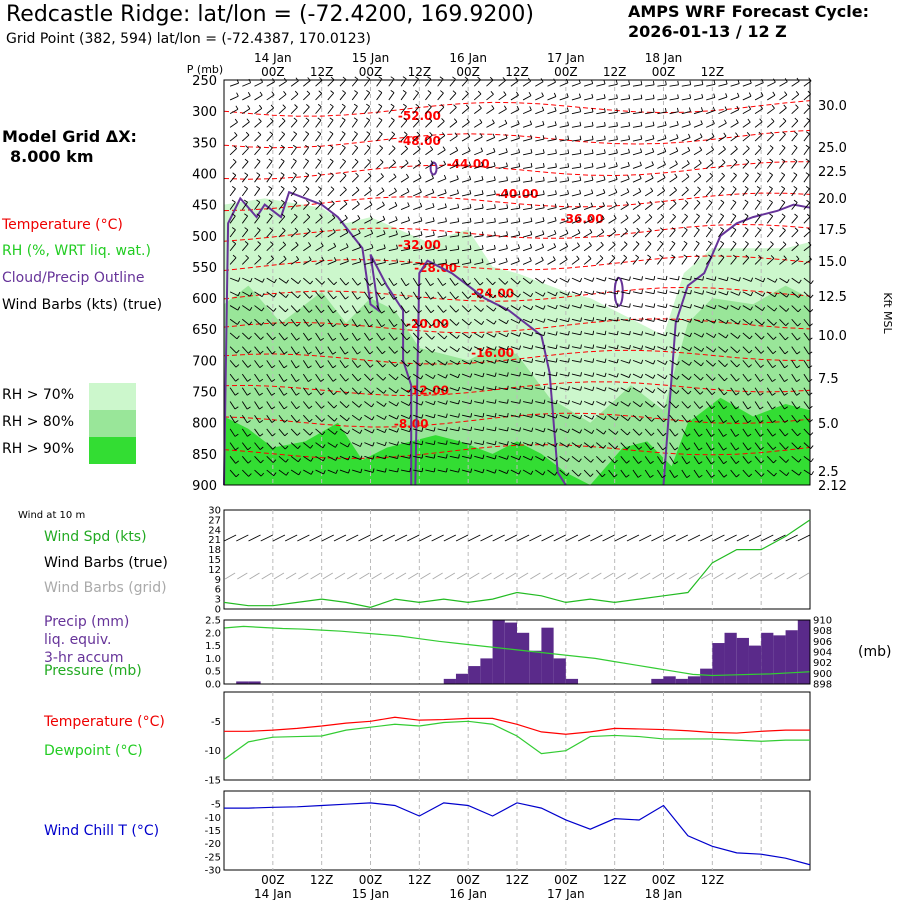 The height and width of the screenshot is (900, 900). I want to click on kft-tick-label: 15.0, so click(832, 262).